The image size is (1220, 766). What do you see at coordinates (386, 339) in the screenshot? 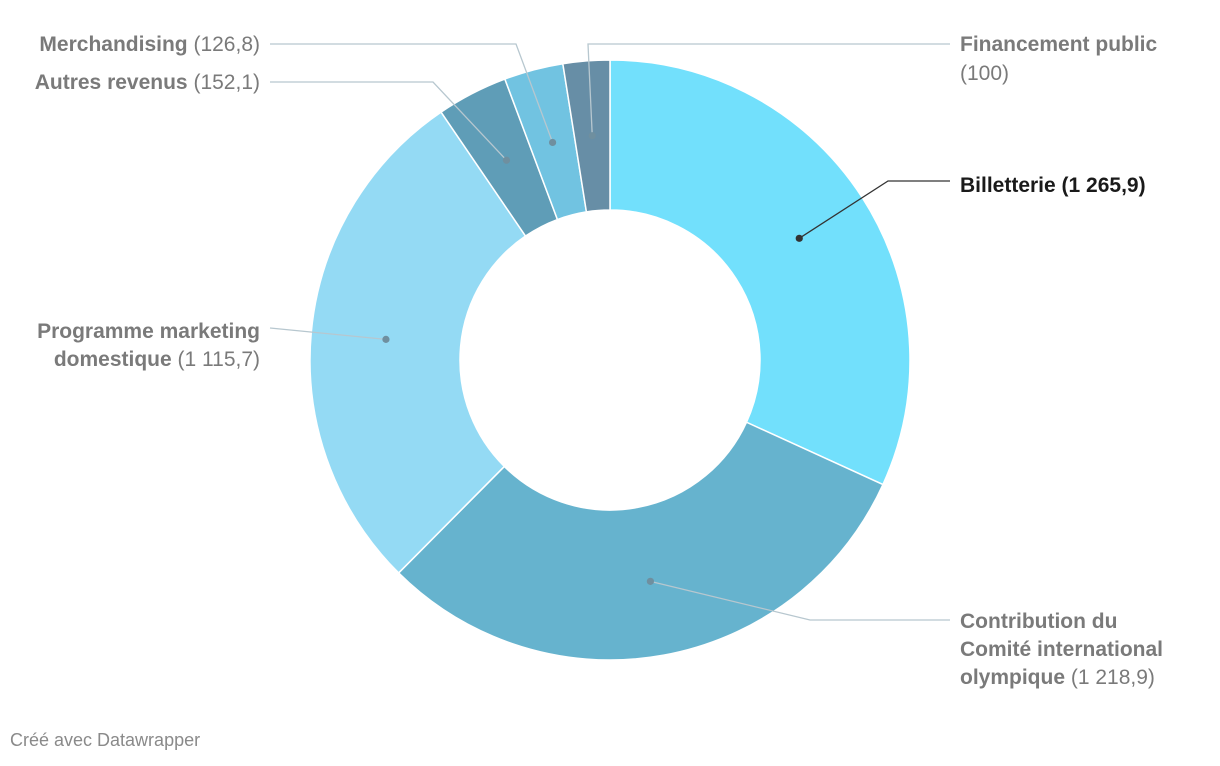
I see `leader-dot-programme-marketing-domestique` at bounding box center [386, 339].